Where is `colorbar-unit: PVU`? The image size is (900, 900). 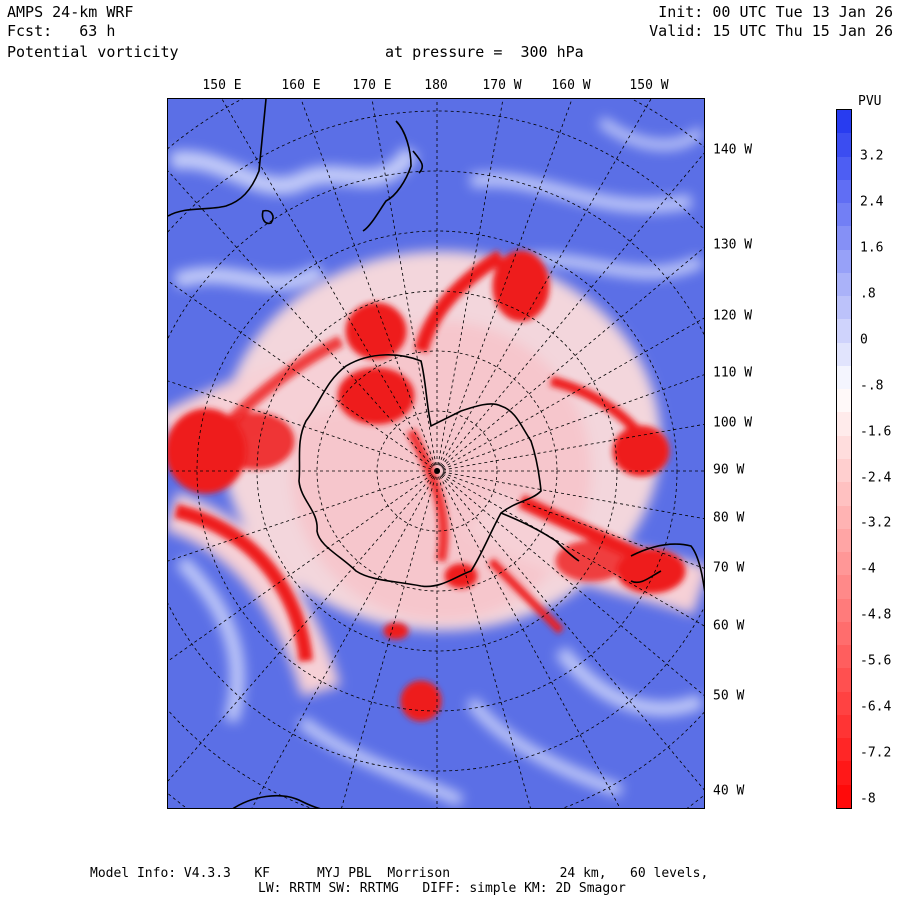
colorbar-unit: PVU is located at coordinates (870, 101).